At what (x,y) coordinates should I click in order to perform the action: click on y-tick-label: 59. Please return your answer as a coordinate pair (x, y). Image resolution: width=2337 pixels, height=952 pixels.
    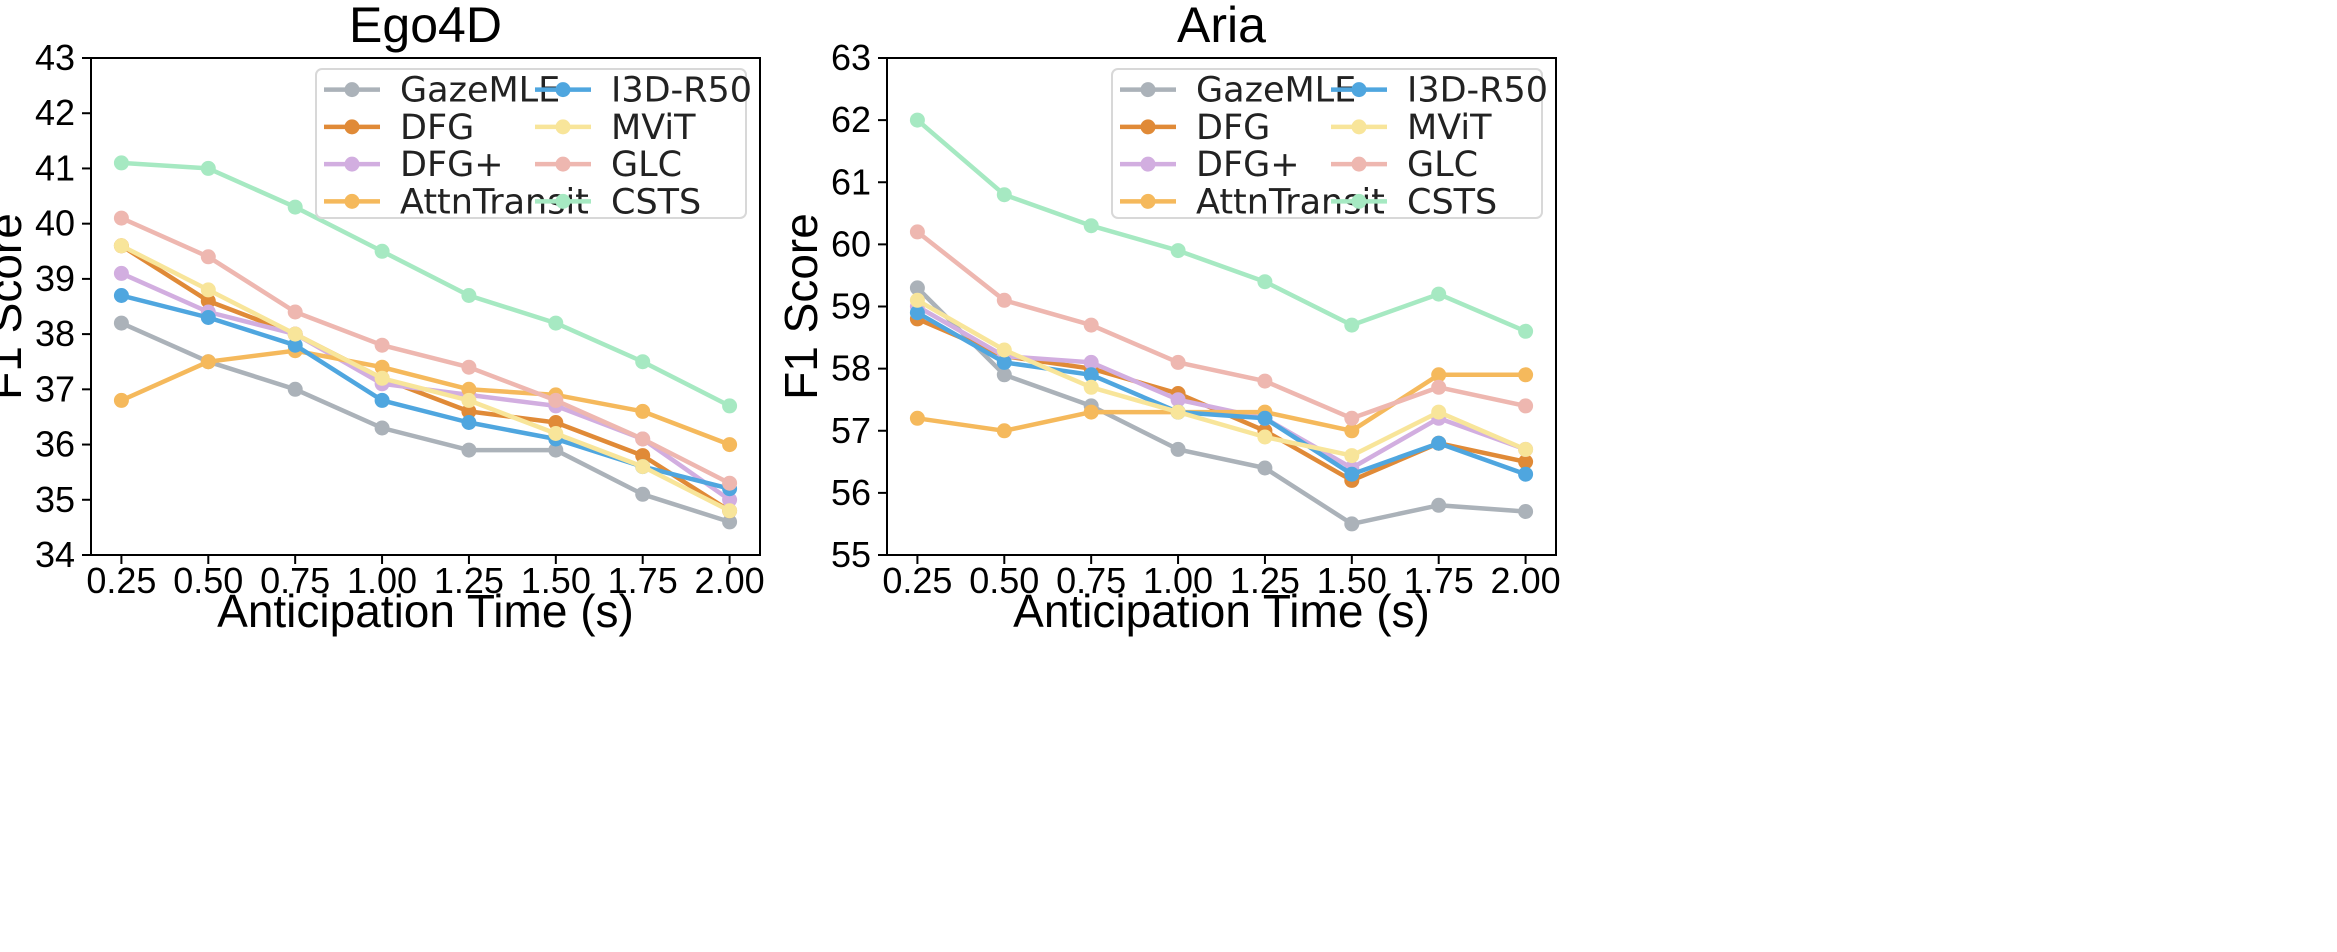
    Looking at the image, I should click on (851, 306).